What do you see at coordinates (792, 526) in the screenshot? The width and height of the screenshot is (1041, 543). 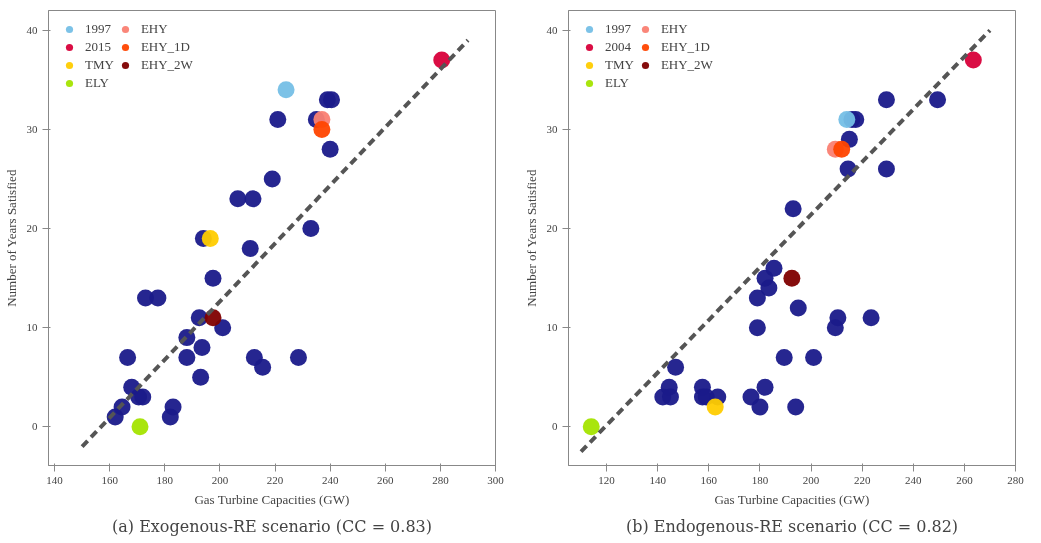 I see `text: (b) Endogenous-RE scenario (CC = 0.82)` at bounding box center [792, 526].